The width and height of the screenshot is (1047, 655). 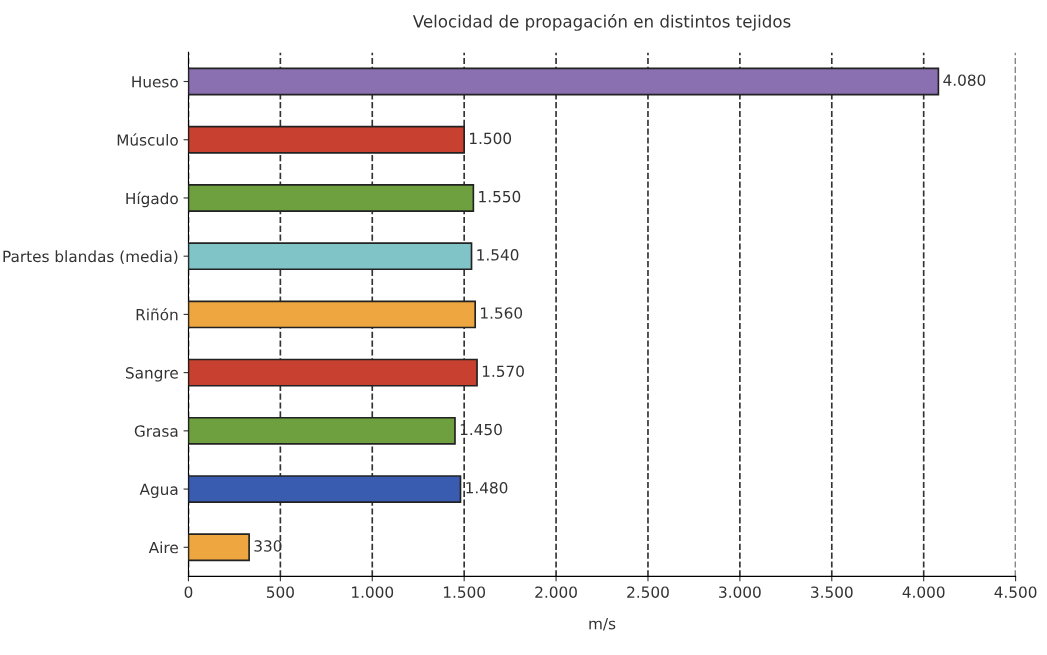 I want to click on y-tick-label: Sangre, so click(x=151, y=374).